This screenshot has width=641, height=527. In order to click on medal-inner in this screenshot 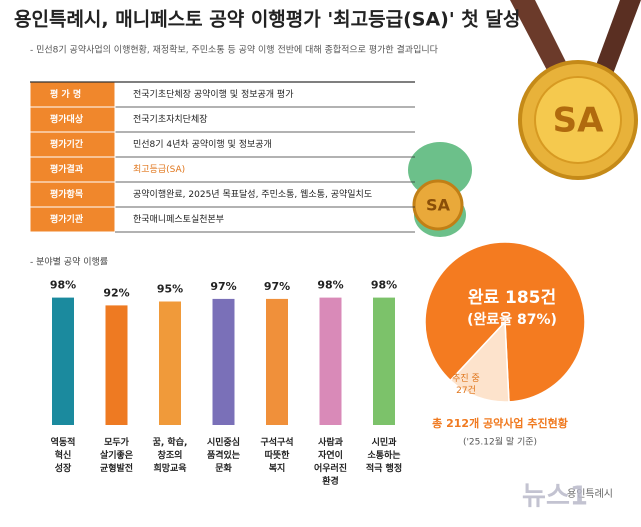, I will do `click(578, 120)`.